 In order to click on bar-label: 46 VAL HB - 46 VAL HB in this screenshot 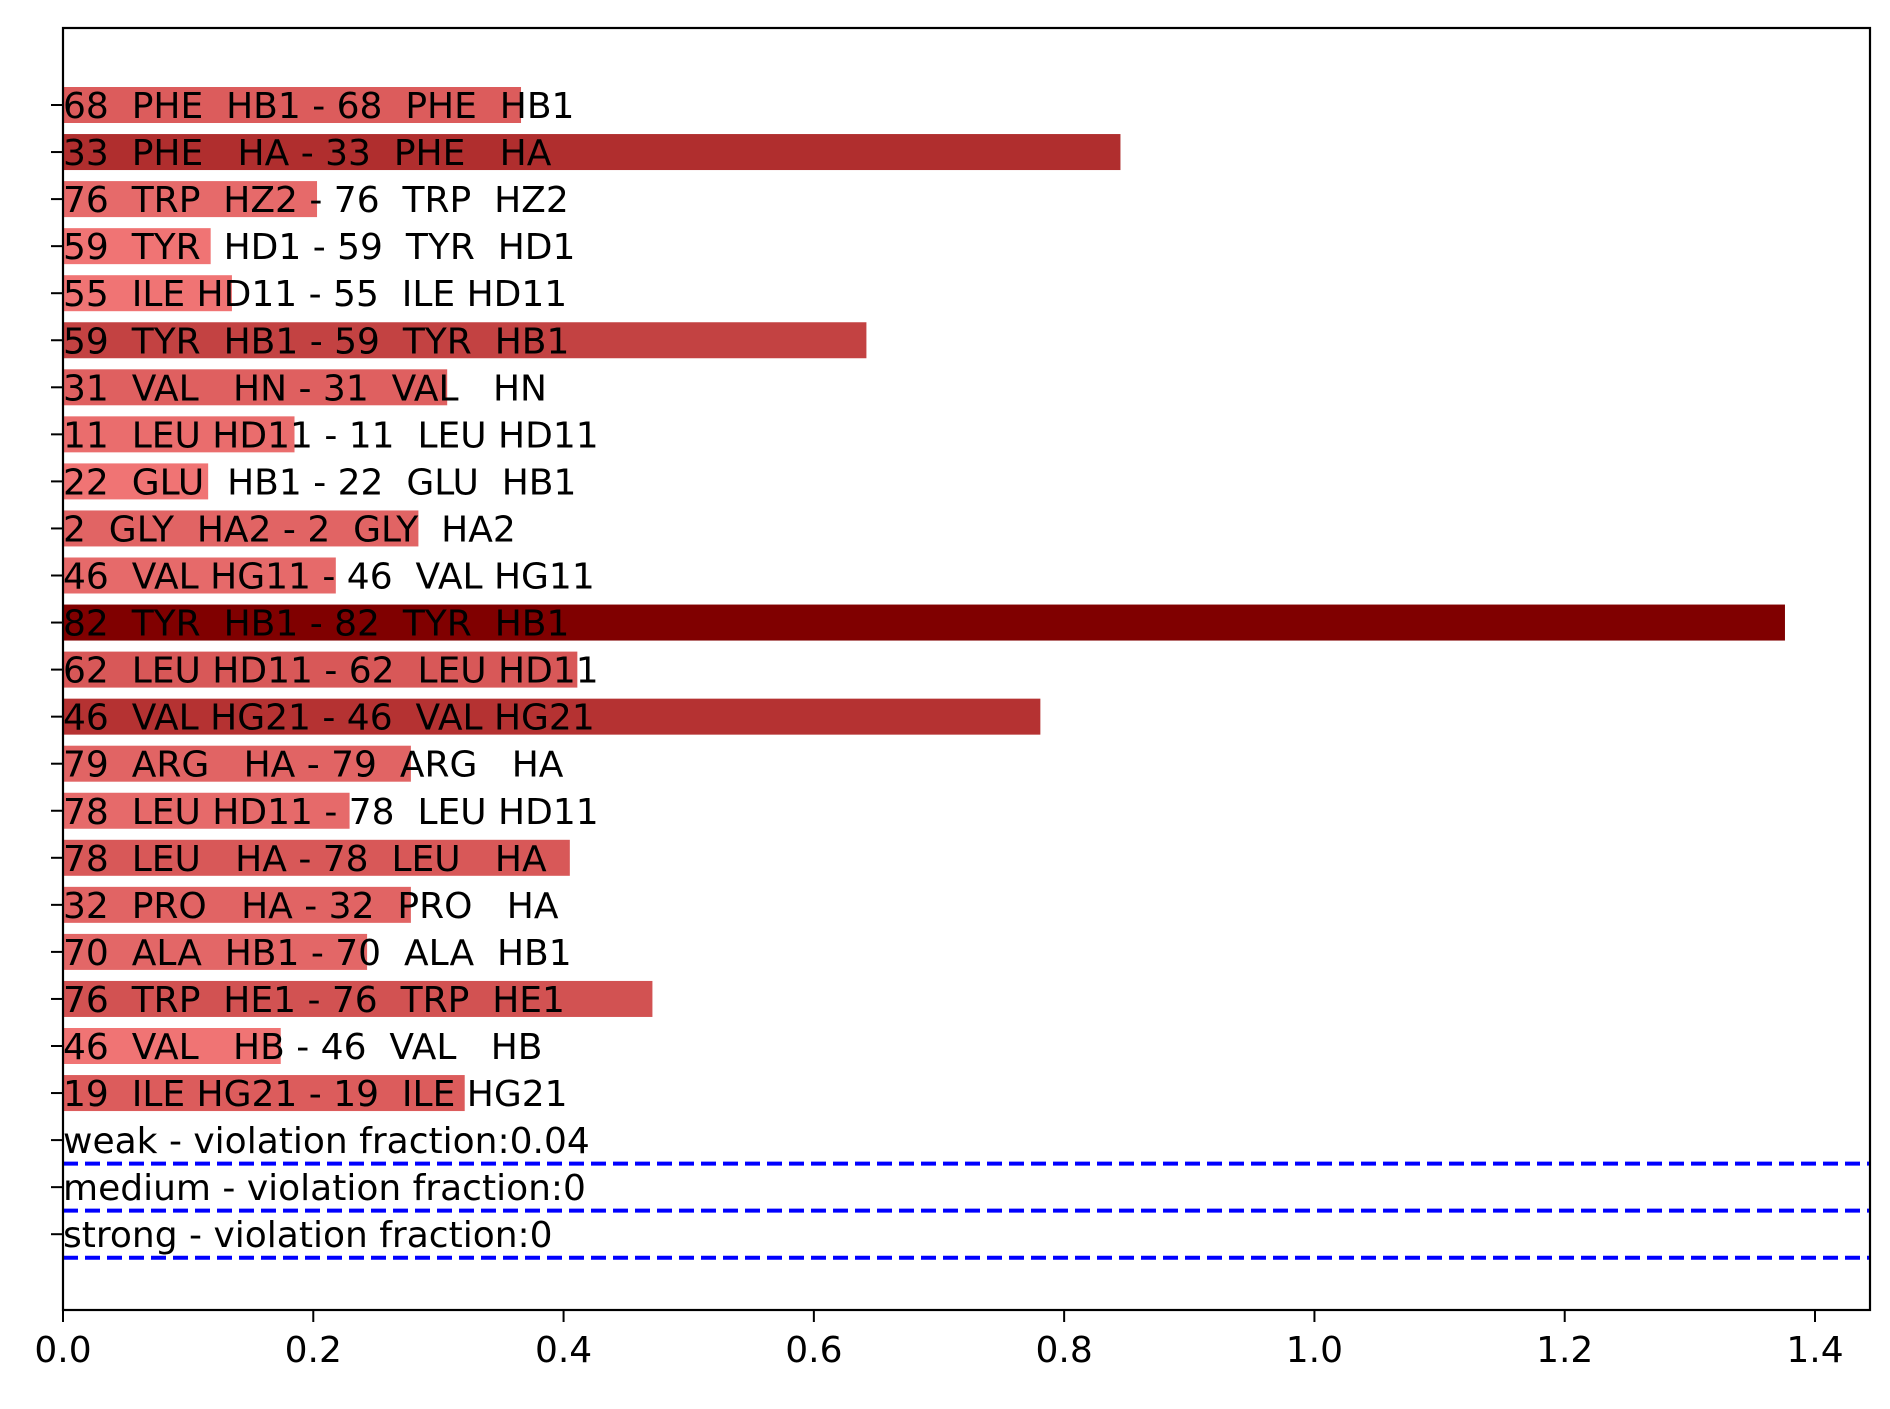, I will do `click(302, 1047)`.